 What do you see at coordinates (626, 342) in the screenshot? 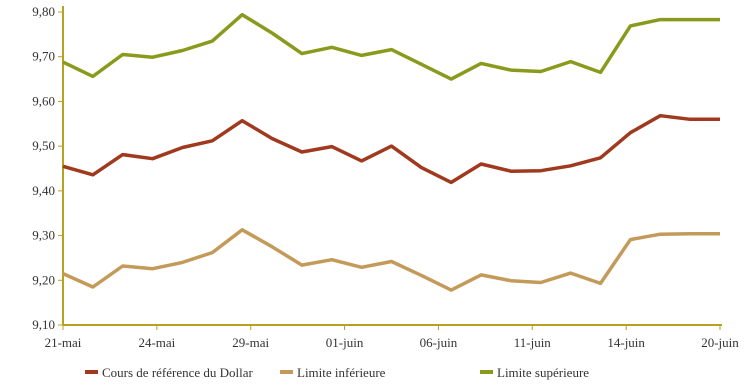
I see `x-tick-label: 14-juin` at bounding box center [626, 342].